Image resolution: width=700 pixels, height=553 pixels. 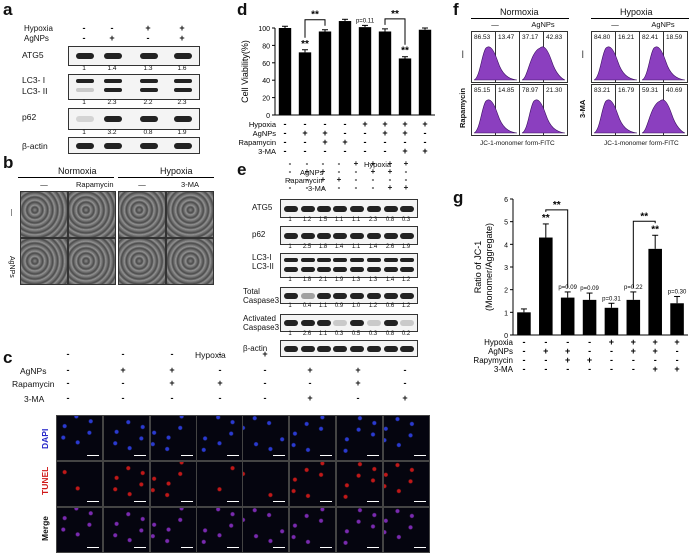 I want to click on band-density: 2.1, so click(x=323, y=280).